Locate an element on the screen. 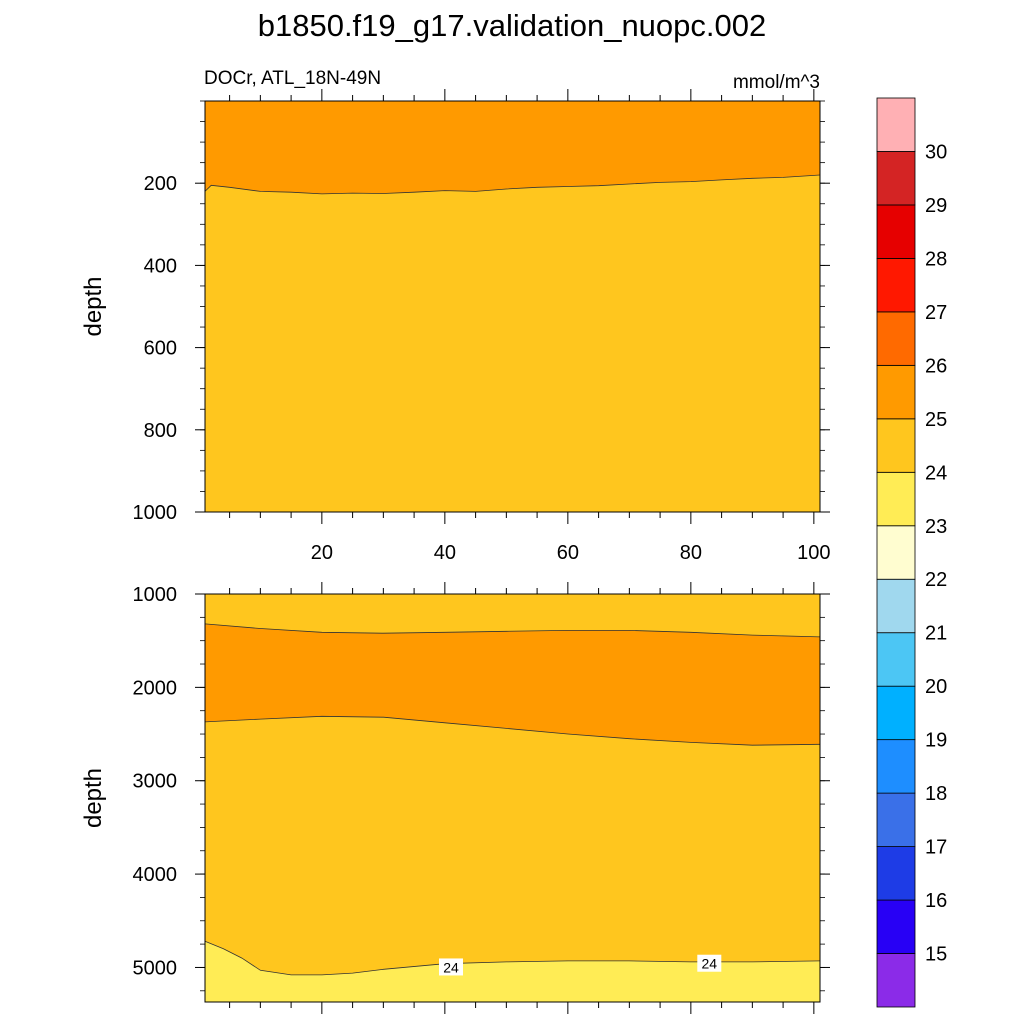  y-tick-label: 600 is located at coordinates (160, 349).